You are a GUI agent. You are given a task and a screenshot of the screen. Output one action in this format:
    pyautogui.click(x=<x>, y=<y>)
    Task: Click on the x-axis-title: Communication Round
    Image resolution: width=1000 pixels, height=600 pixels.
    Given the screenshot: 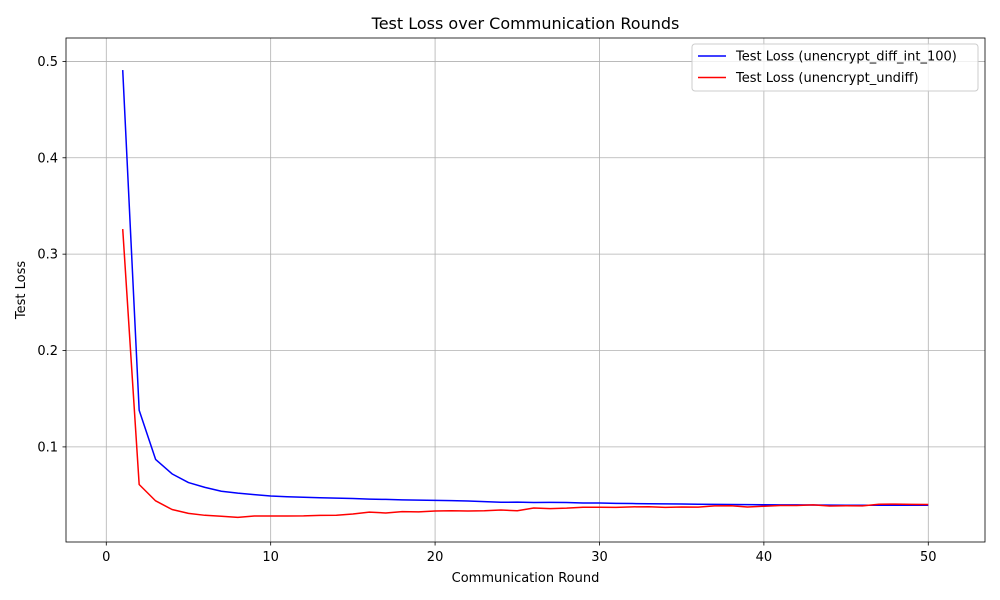 What is the action you would take?
    pyautogui.click(x=526, y=578)
    